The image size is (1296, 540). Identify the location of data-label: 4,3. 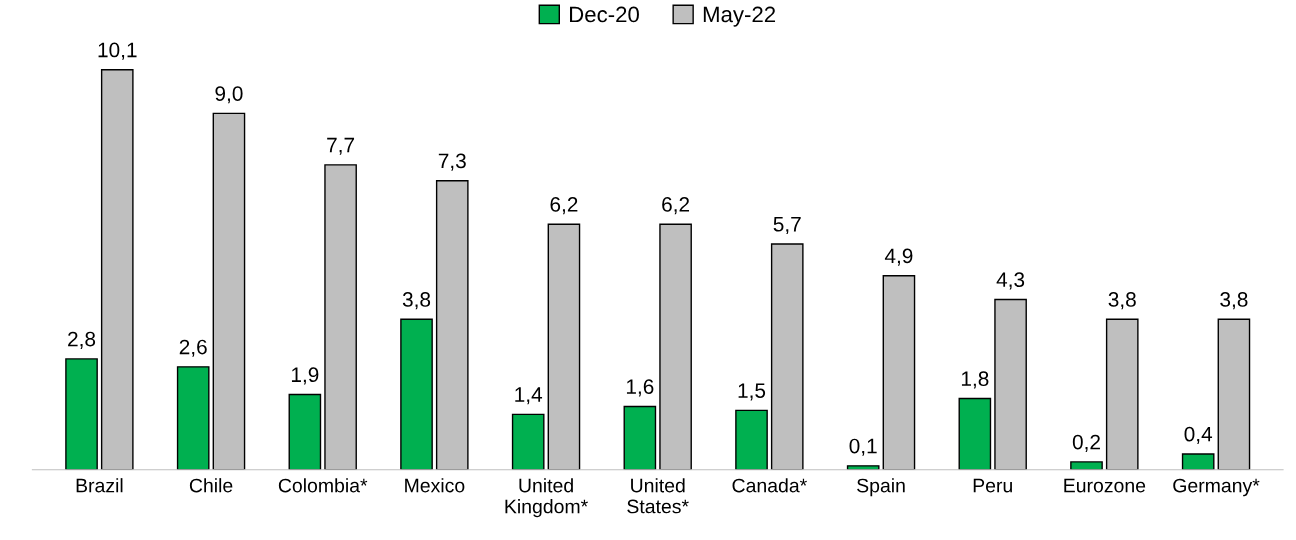
(1010, 281).